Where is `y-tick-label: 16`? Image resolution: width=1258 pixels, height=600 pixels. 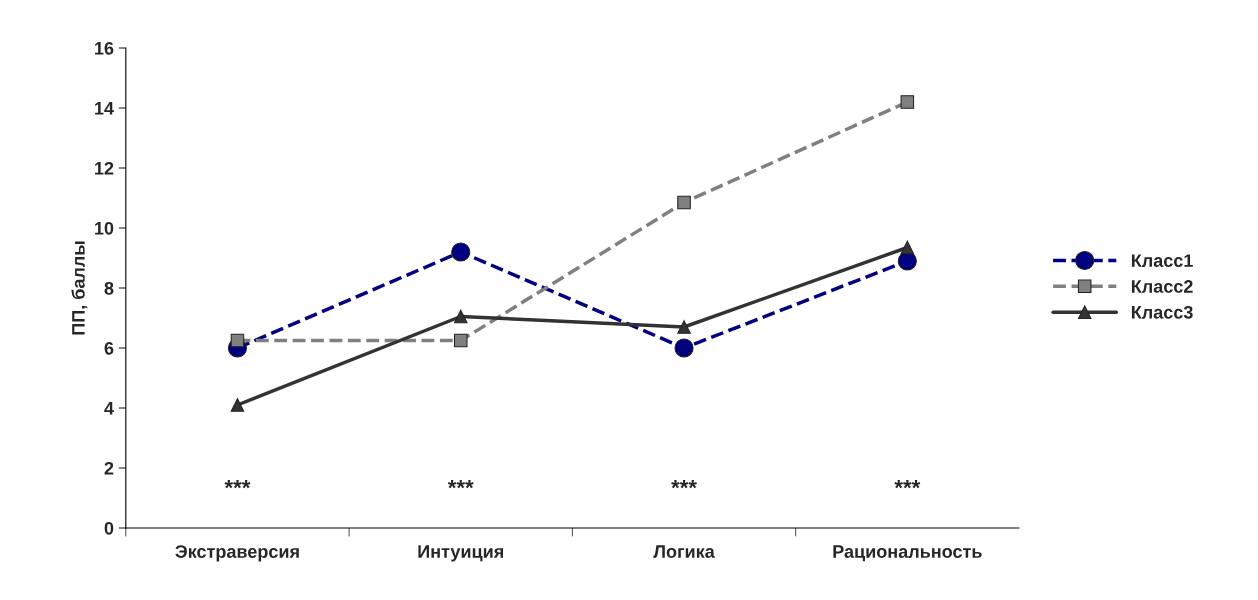 y-tick-label: 16 is located at coordinates (104, 48).